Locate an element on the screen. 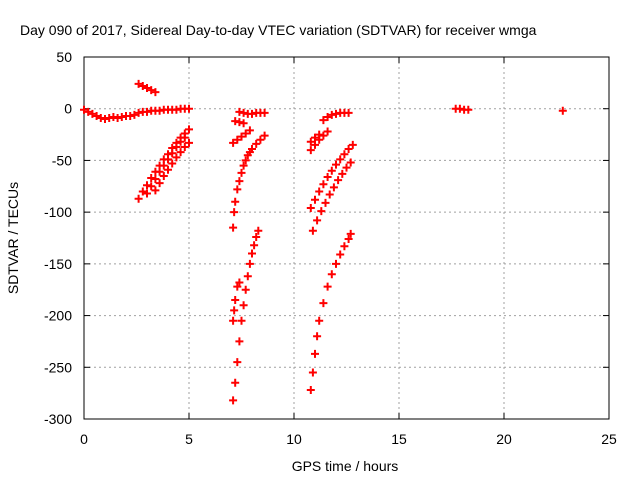 Image resolution: width=640 pixels, height=480 pixels. x-tick-label: 20 is located at coordinates (504, 439).